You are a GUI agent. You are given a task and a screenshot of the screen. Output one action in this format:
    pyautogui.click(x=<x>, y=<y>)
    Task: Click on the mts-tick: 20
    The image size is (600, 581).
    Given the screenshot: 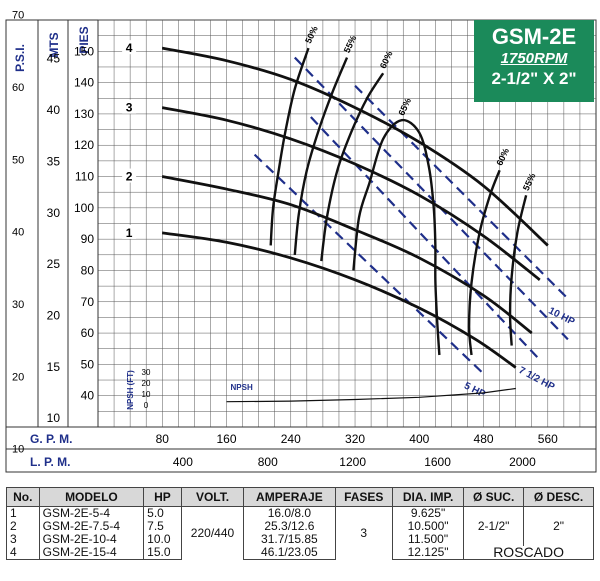 What is the action you would take?
    pyautogui.click(x=54, y=315)
    